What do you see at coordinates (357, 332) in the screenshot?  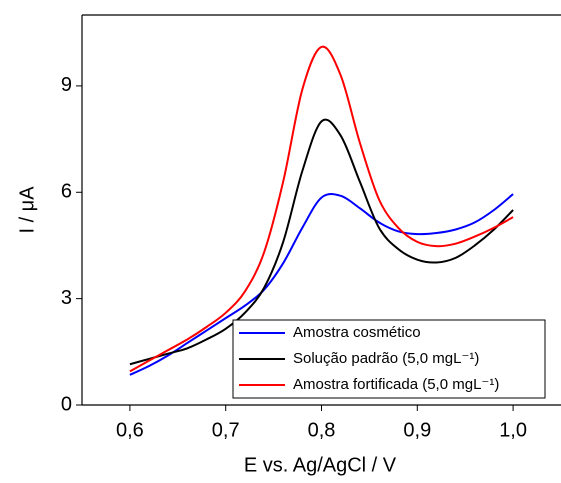 I see `legend-label: Amostra cosmético` at bounding box center [357, 332].